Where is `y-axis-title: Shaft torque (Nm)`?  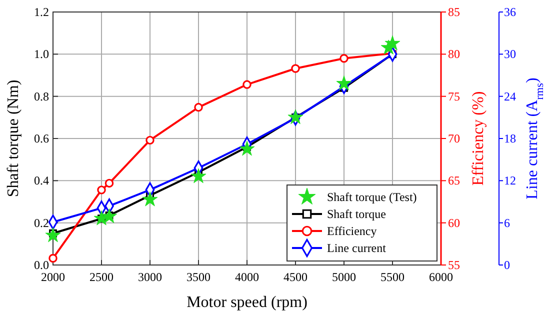
y-axis-title: Shaft torque (Nm) is located at coordinates (13, 139).